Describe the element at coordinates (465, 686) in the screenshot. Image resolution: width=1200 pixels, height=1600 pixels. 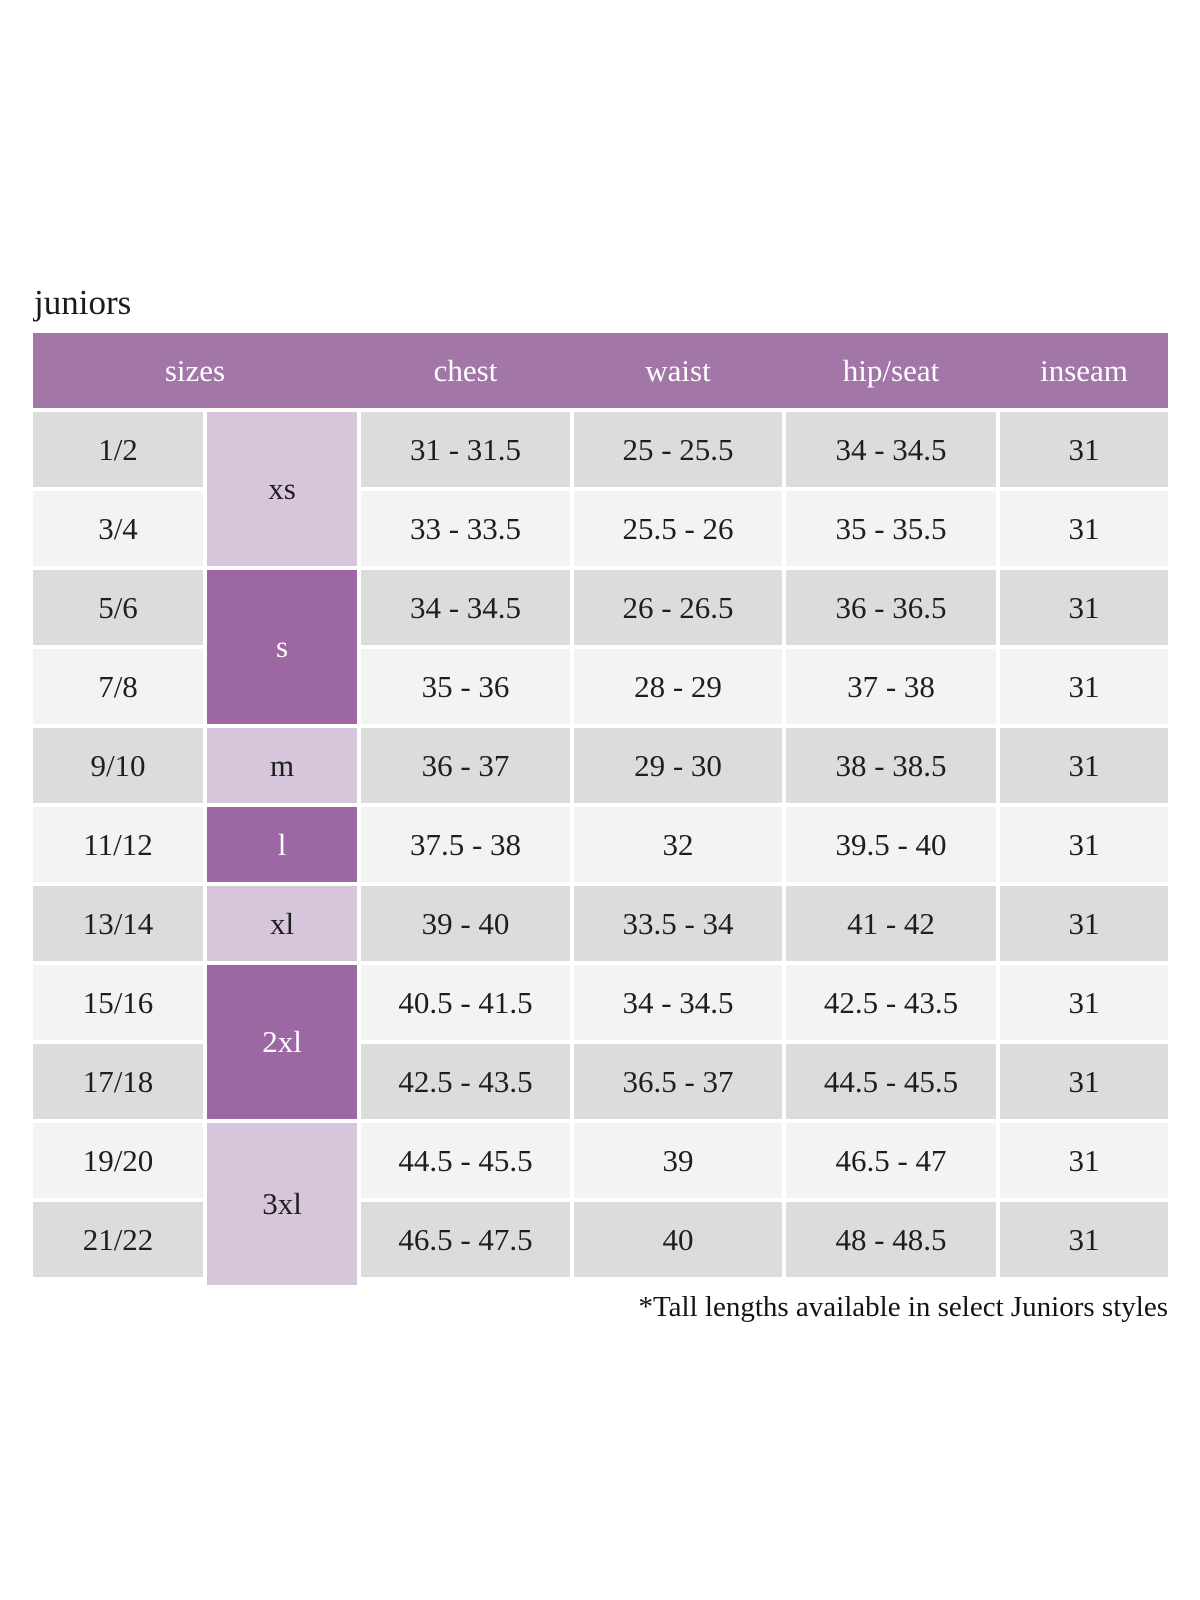
I see `chest-cell: 35 - 36` at that location.